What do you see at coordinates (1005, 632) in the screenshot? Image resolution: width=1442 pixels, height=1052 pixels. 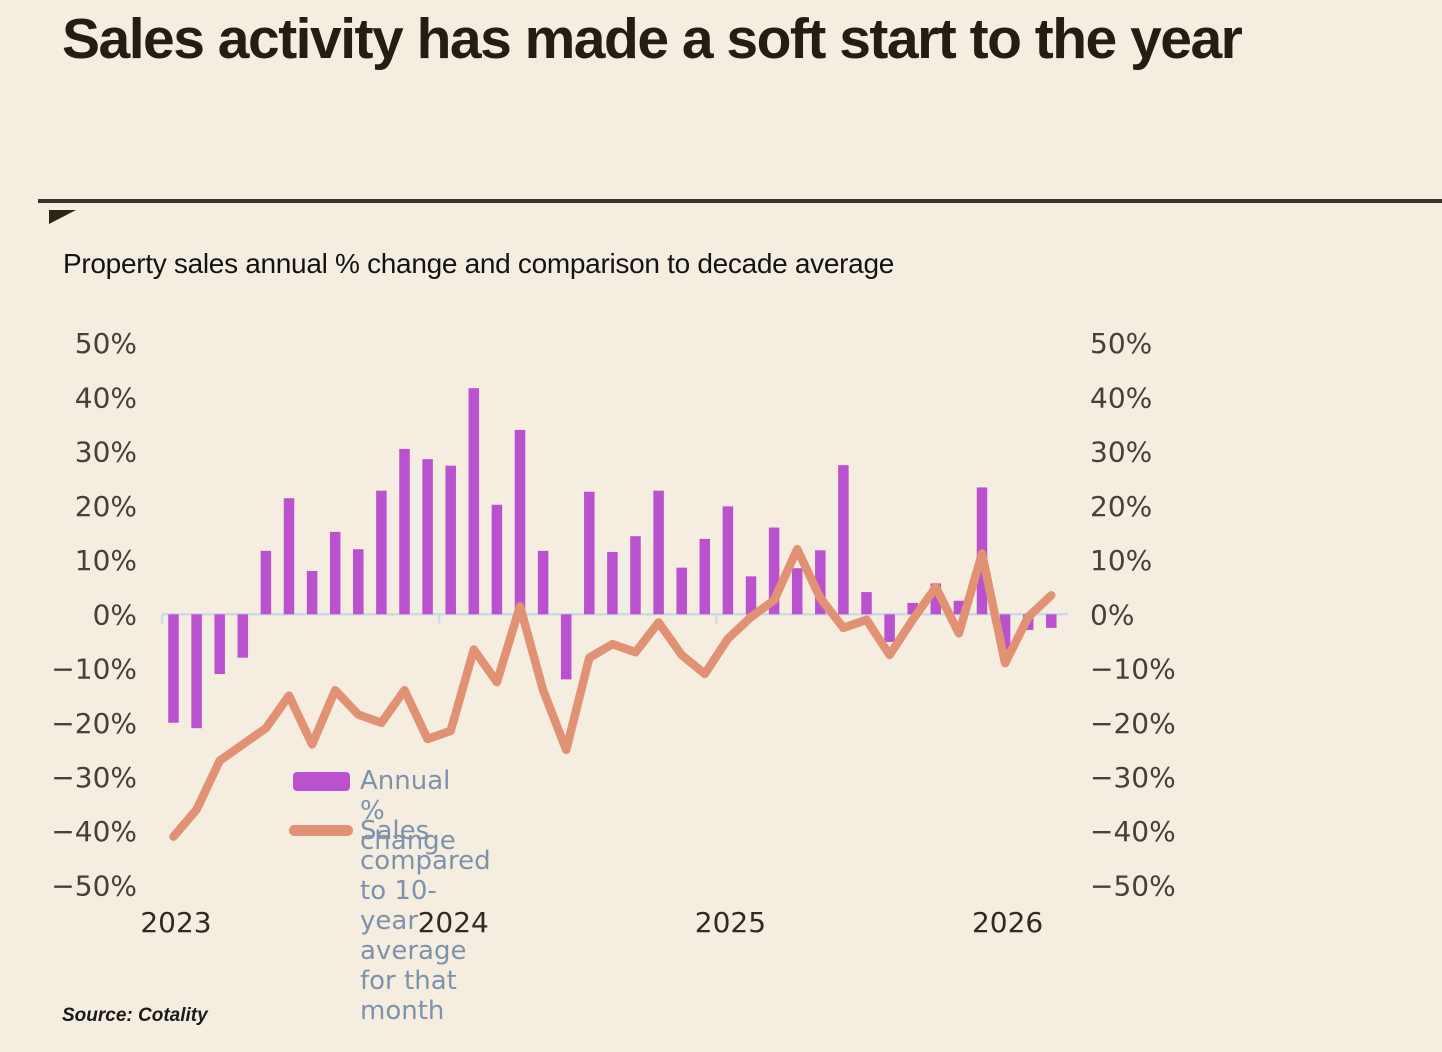 I see `bar-jan-2026` at bounding box center [1005, 632].